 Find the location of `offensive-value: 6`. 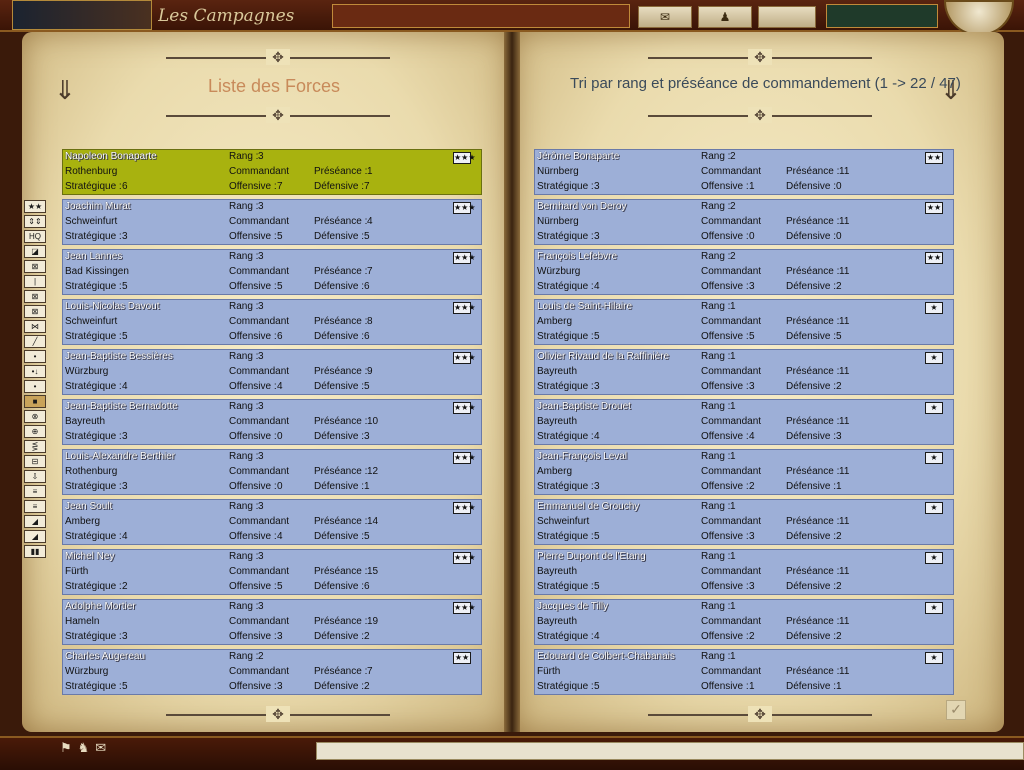

offensive-value: 6 is located at coordinates (280, 336).